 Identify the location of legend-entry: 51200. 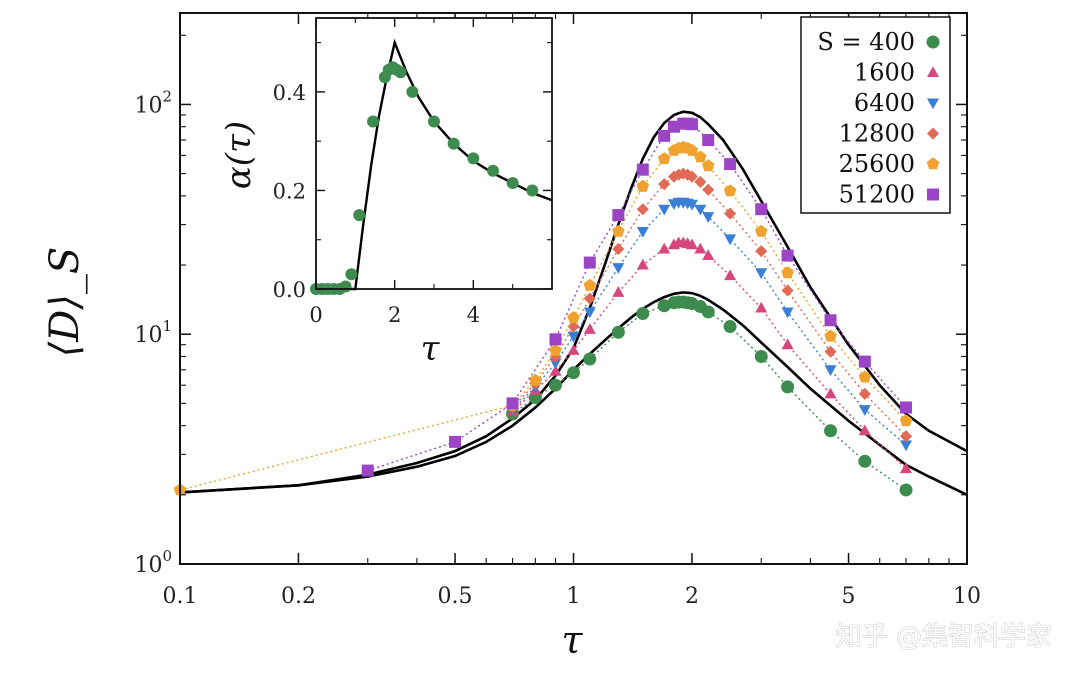
(889, 195).